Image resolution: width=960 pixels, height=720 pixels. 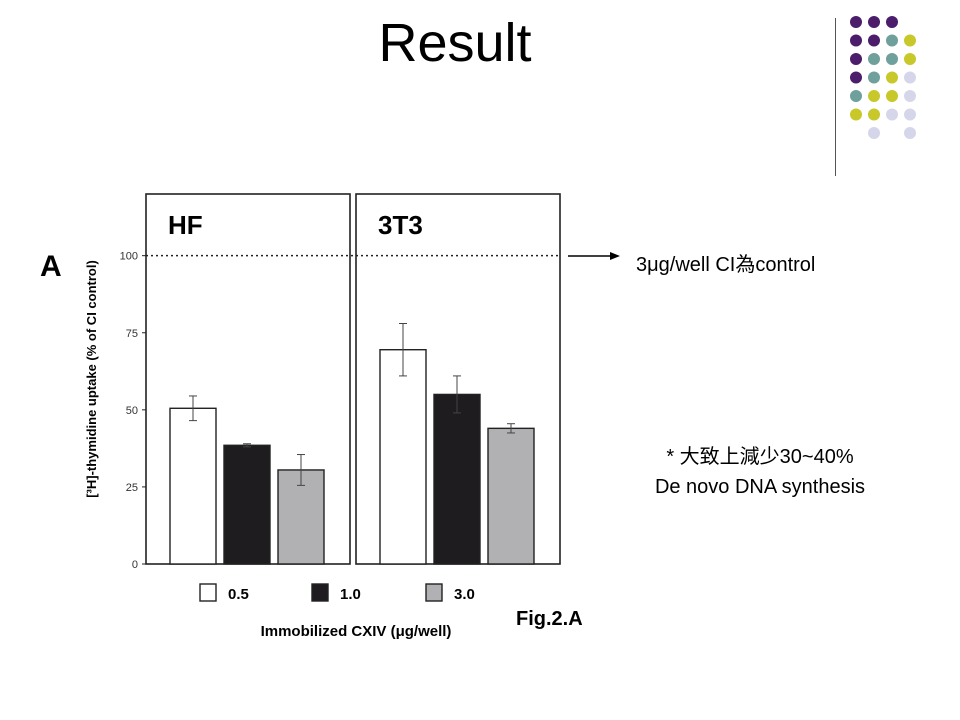 What do you see at coordinates (400, 225) in the screenshot?
I see `panel-title: 3T3` at bounding box center [400, 225].